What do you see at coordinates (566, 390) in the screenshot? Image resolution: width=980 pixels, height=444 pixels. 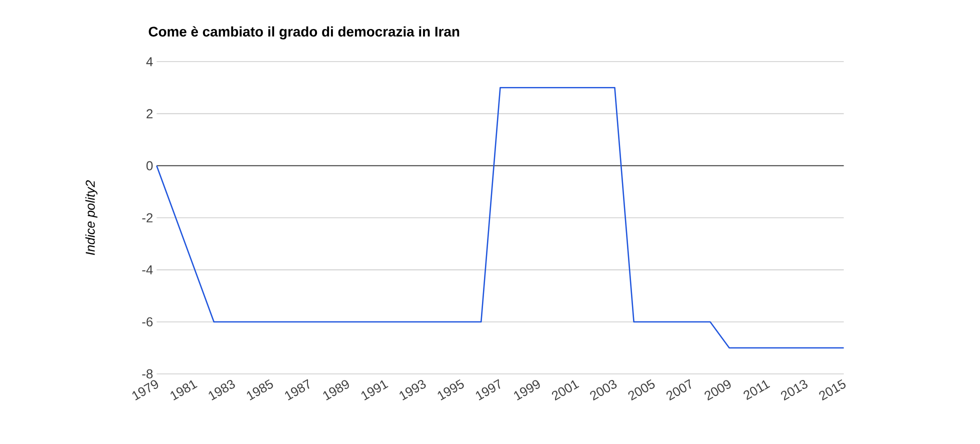 I see `x-tick-label: 2001` at bounding box center [566, 390].